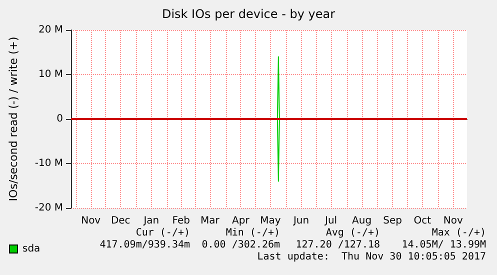  What do you see at coordinates (31, 249) in the screenshot?
I see `legend-label: sda` at bounding box center [31, 249].